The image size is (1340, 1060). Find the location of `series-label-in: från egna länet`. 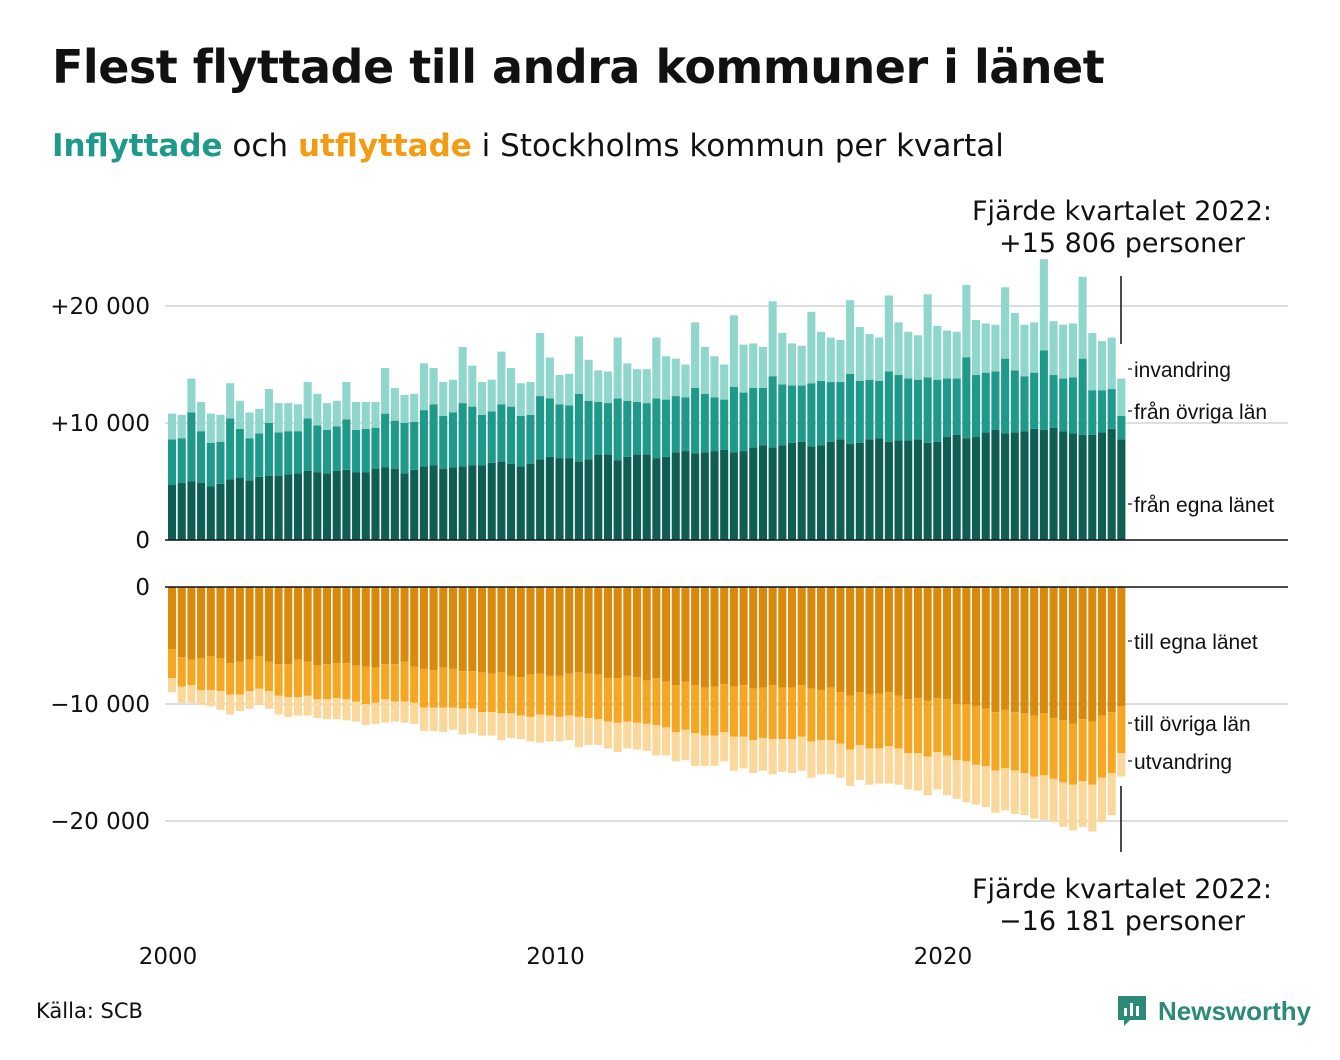

series-label-in: från egna länet is located at coordinates (1204, 505).